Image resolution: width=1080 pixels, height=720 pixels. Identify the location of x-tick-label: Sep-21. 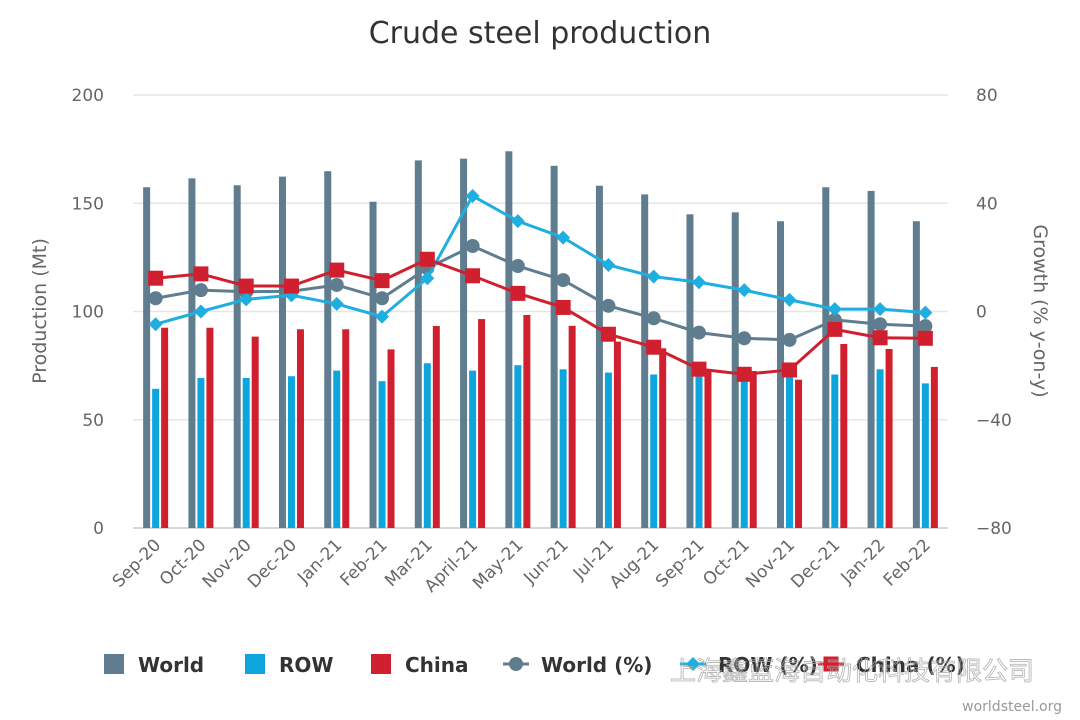
(680, 563).